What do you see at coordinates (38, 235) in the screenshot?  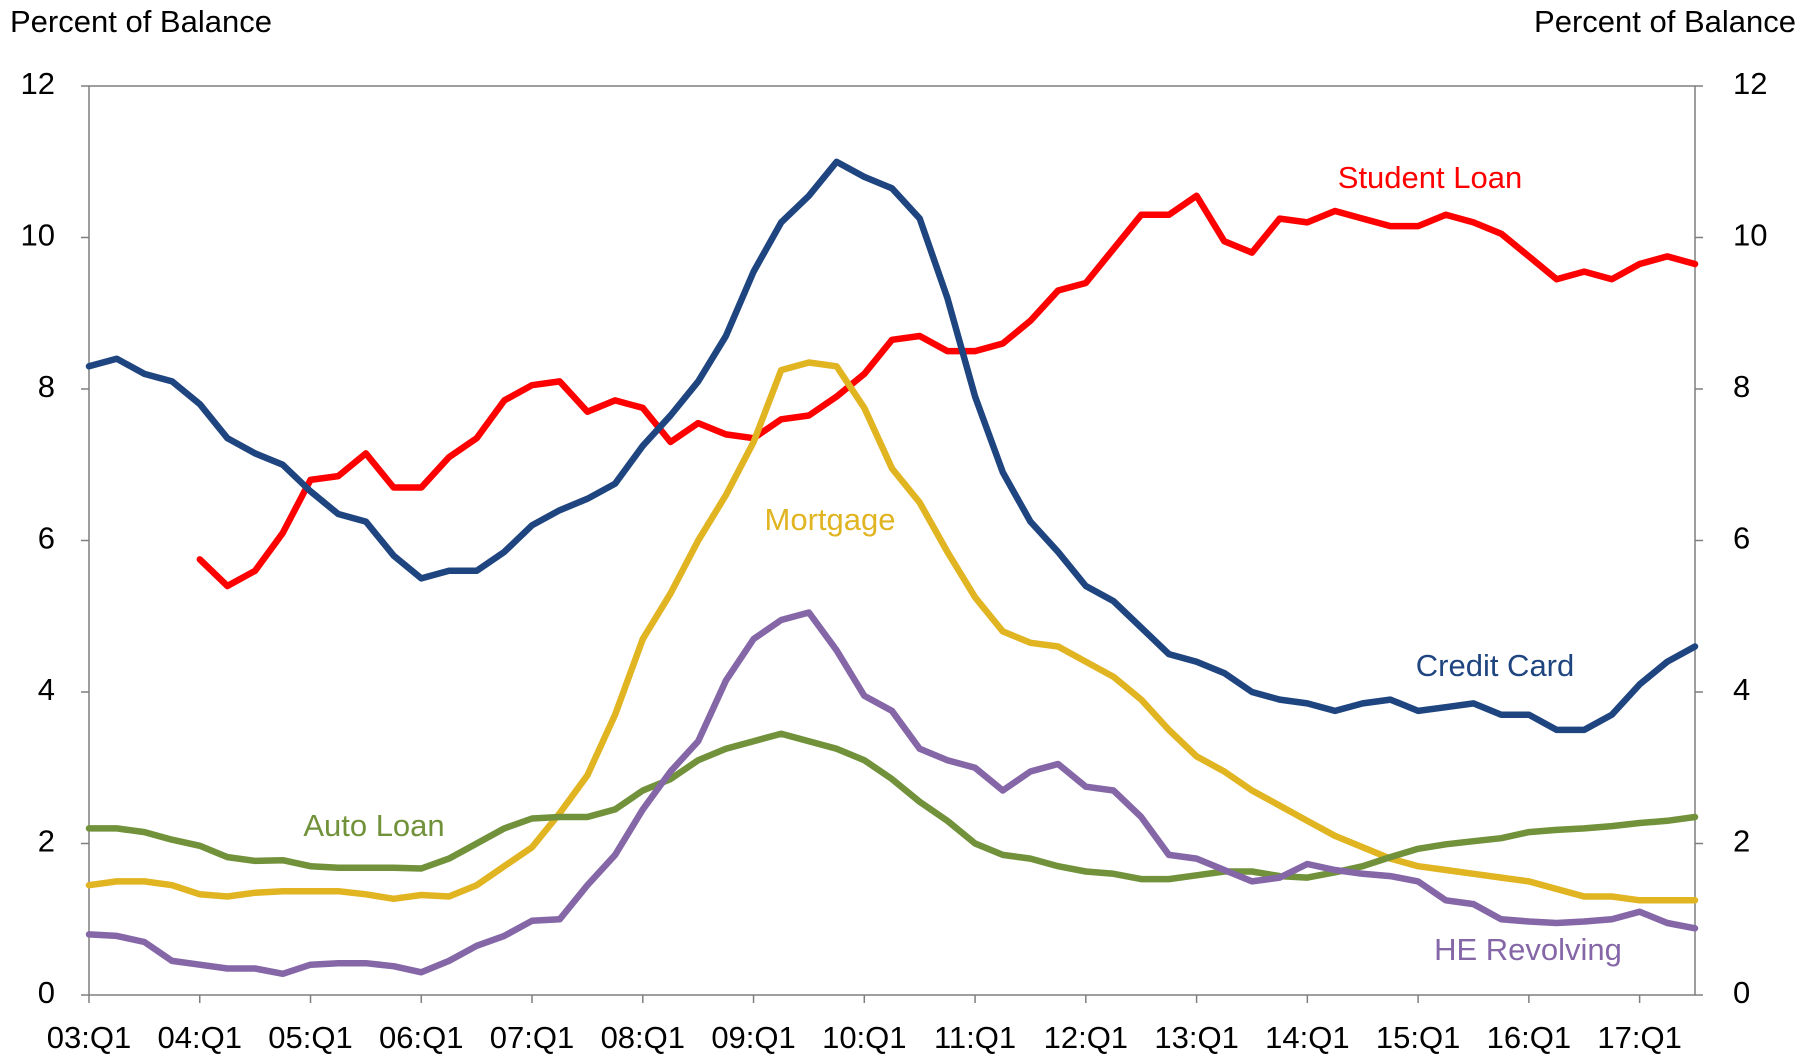 I see `y-tick-label: 10` at bounding box center [38, 235].